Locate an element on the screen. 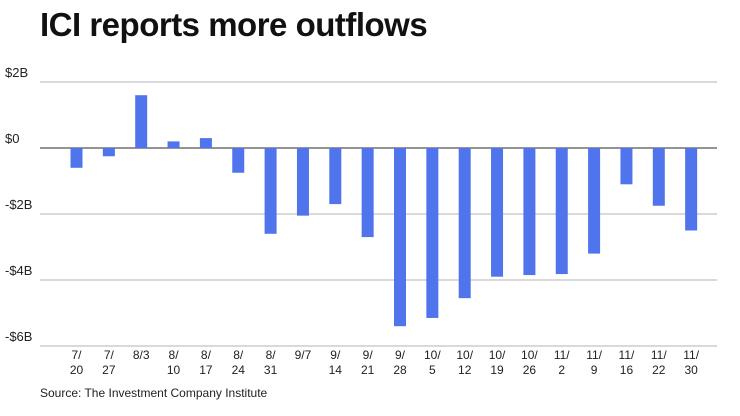 This screenshot has width=740, height=416. x-tick-label: 11/9 is located at coordinates (594, 362).